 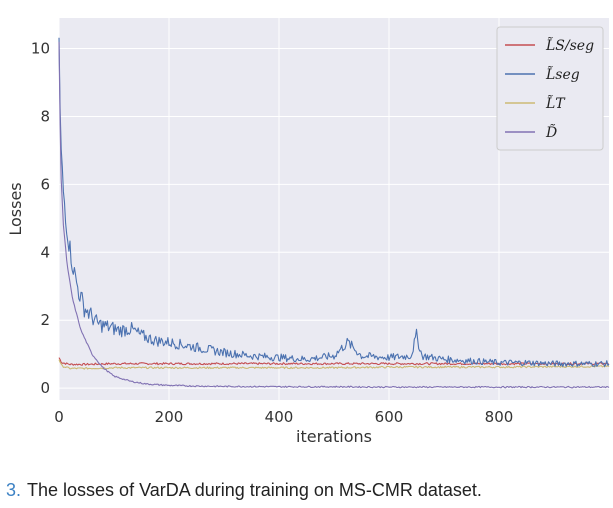 What do you see at coordinates (45, 320) in the screenshot?
I see `y-tick-label: 2` at bounding box center [45, 320].